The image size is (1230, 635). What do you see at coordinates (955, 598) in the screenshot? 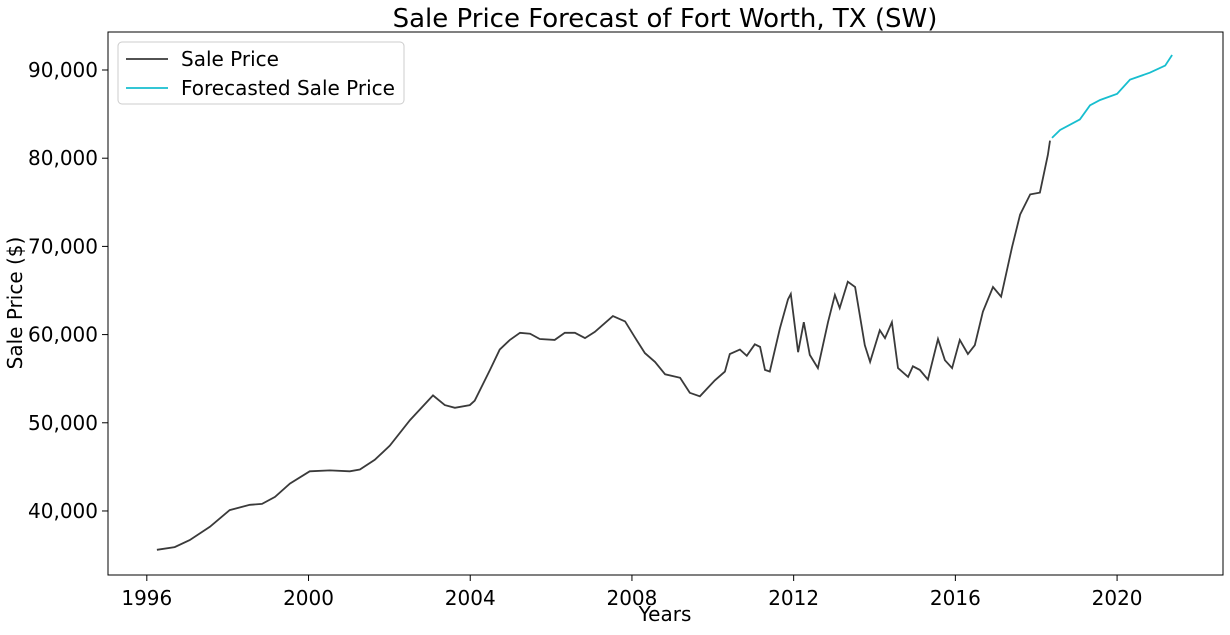
I see `x-tick-label: 2016` at bounding box center [955, 598].